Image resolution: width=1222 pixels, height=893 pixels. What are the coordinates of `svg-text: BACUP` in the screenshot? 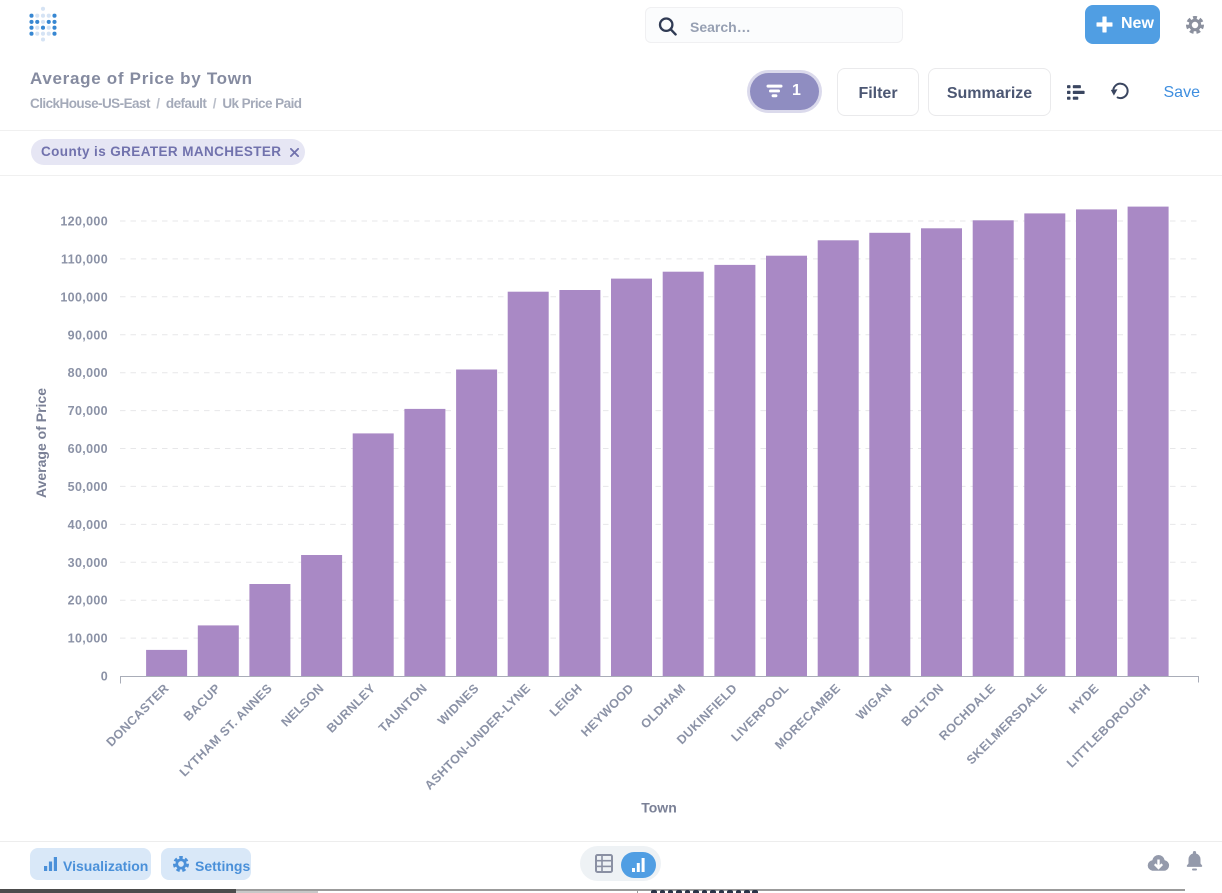 It's located at (202, 702).